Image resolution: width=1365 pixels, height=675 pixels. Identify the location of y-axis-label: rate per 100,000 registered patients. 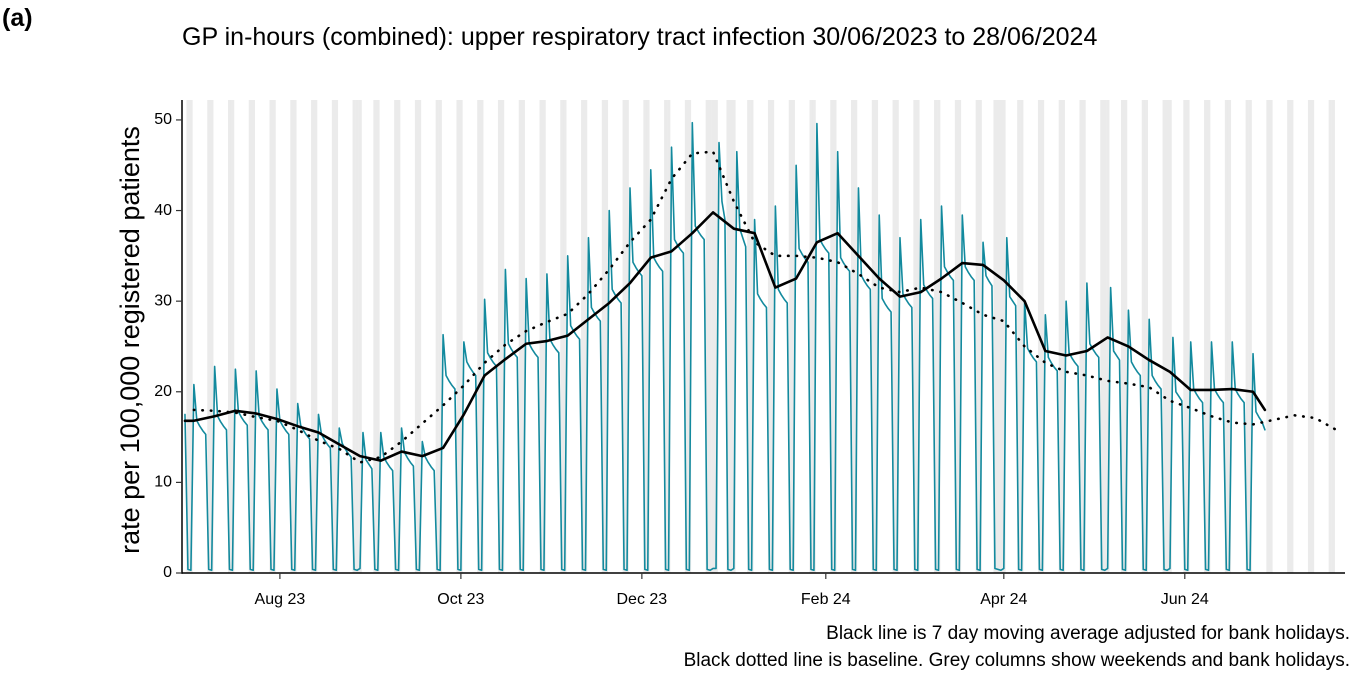
(130, 340).